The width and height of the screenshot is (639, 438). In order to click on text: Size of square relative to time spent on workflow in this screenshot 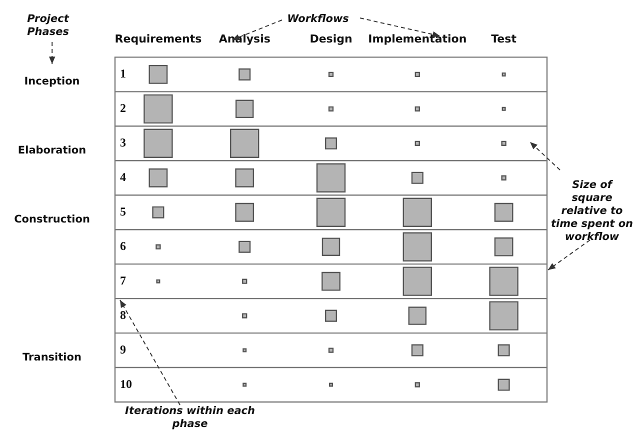, I will do `click(592, 210)`.